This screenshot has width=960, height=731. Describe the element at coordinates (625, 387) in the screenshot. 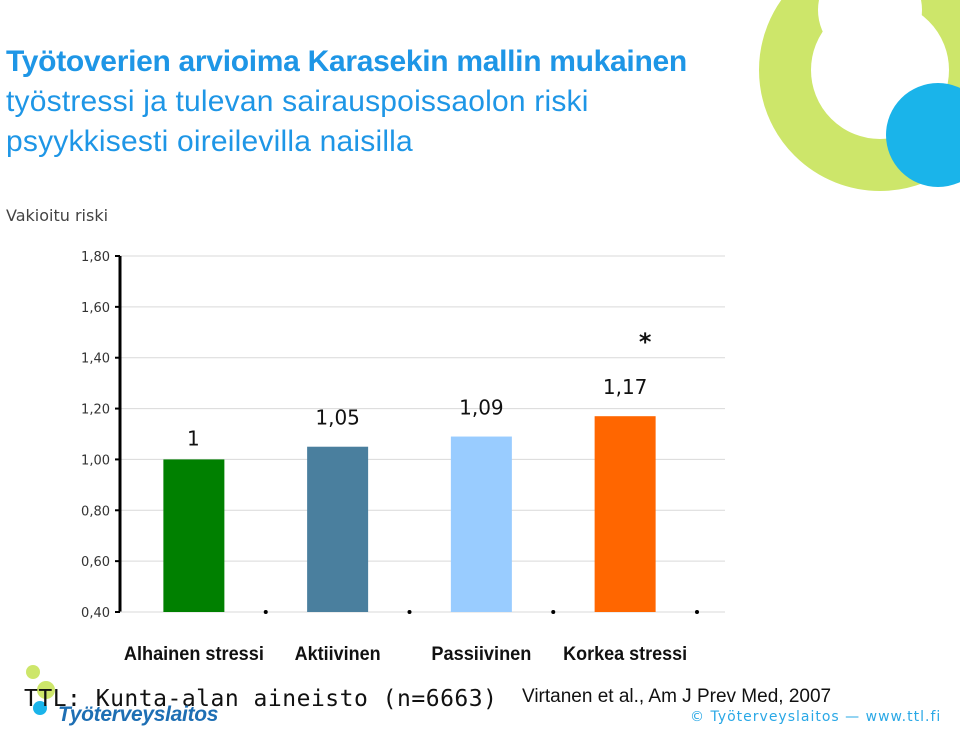

I see `data-label: 1,17` at that location.